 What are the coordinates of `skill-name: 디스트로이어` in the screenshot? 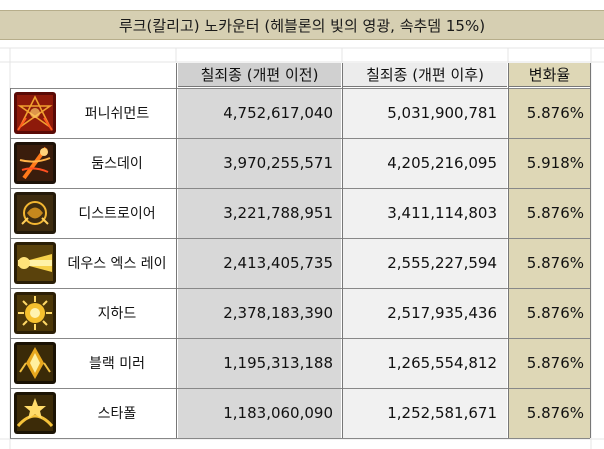 It's located at (117, 214).